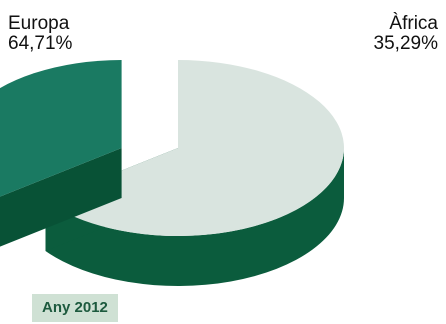 This screenshot has height=324, width=446. I want to click on slice-label-europa: Europa 64,71%, so click(40, 34).